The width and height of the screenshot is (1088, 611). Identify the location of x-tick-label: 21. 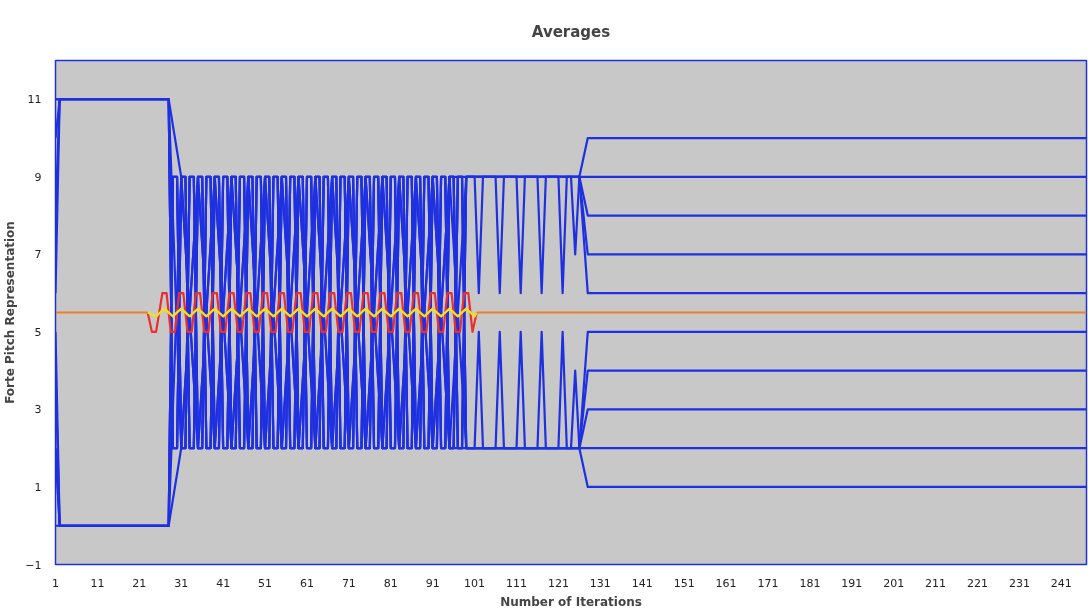
(139, 583).